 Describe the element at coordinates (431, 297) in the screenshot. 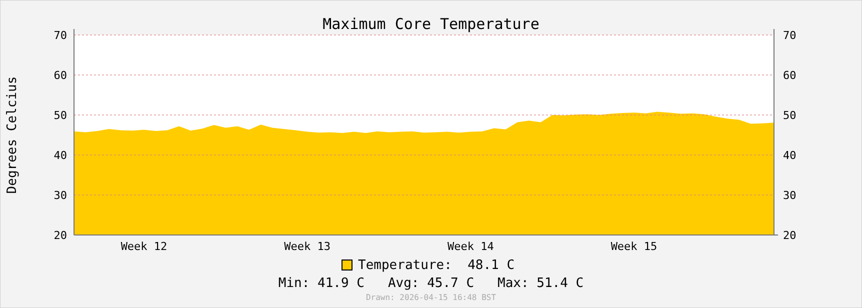

I see `text: Drawn: 2026-04-15 16:48 BST` at that location.